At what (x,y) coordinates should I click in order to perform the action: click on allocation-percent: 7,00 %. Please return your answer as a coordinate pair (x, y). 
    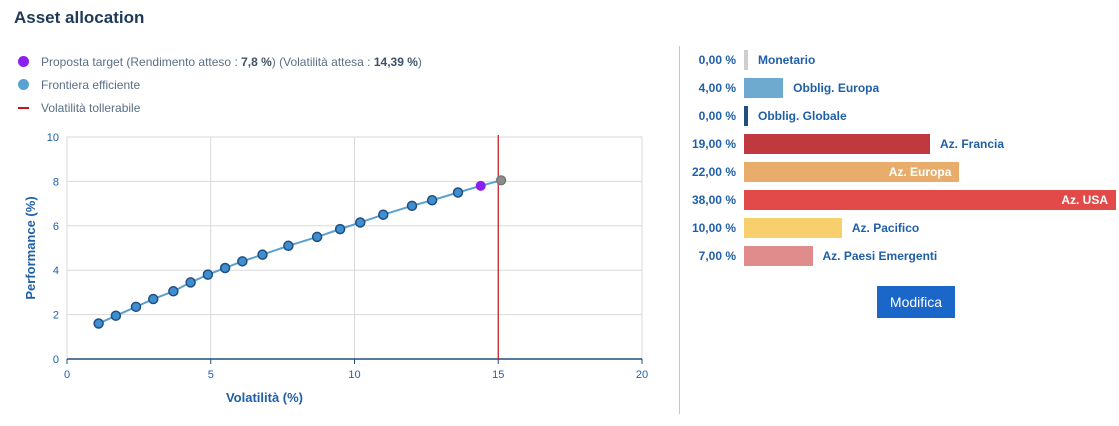
    Looking at the image, I should click on (717, 256).